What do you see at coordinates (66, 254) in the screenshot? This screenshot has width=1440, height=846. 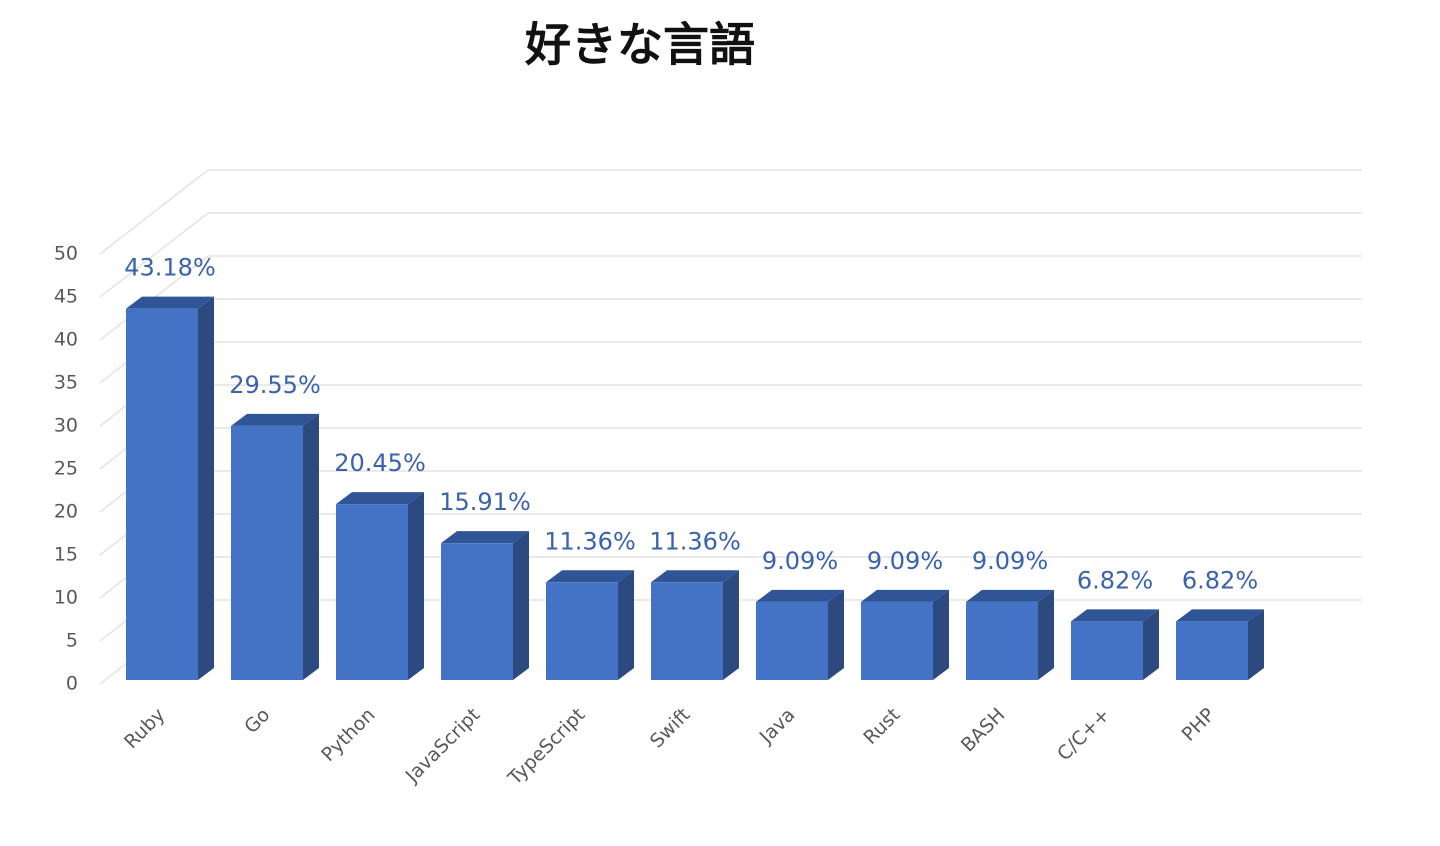 I see `y-tick-label: 50` at bounding box center [66, 254].